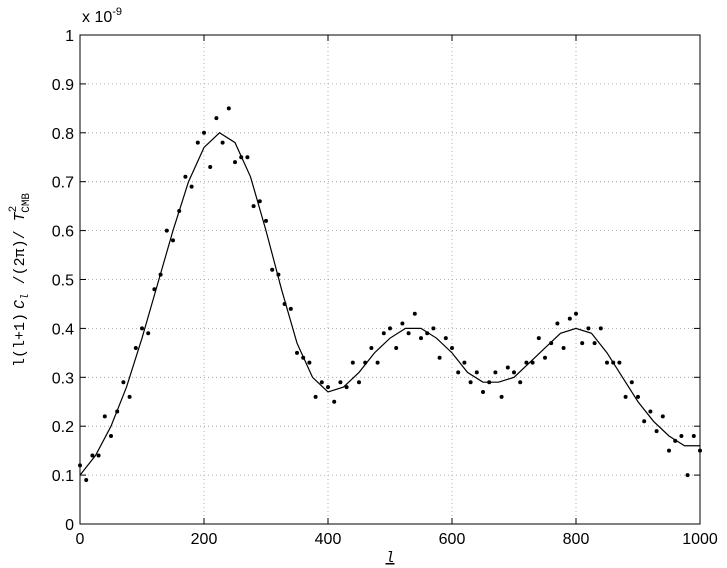 The image size is (727, 568). Describe the element at coordinates (20, 340) in the screenshot. I see `ylabel-part: l(l+1)` at that location.